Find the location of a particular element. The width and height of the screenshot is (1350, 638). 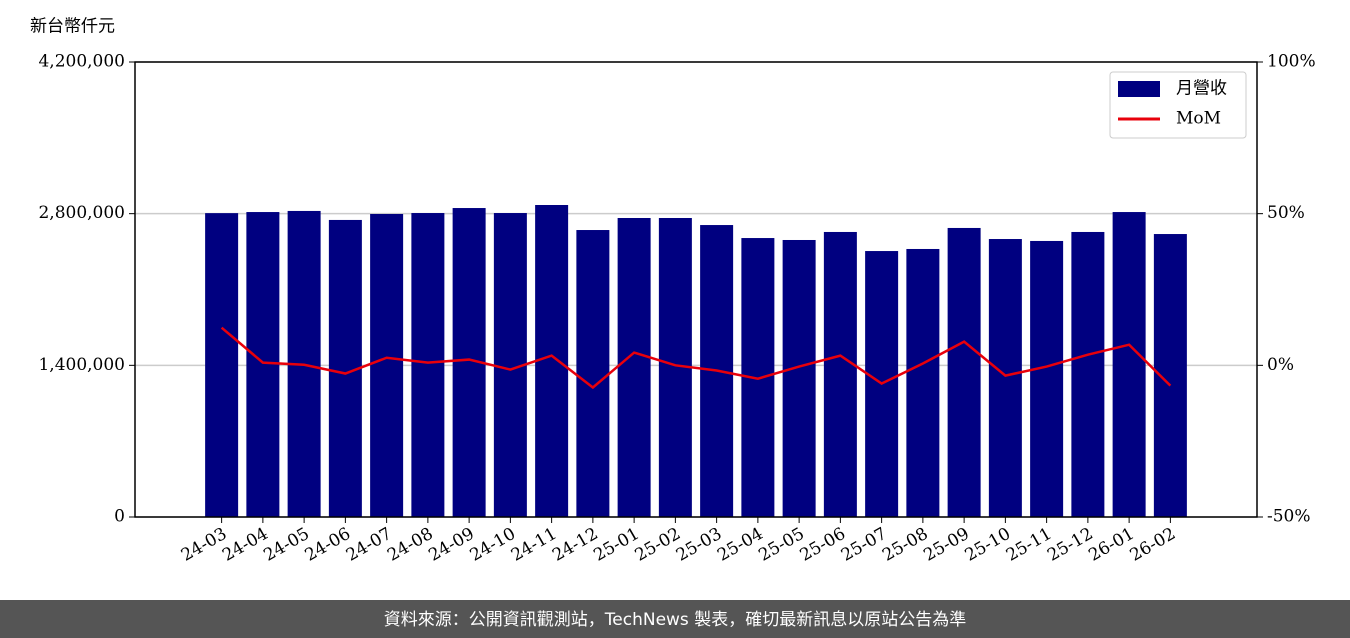

legend-label: MoM is located at coordinates (1198, 119).